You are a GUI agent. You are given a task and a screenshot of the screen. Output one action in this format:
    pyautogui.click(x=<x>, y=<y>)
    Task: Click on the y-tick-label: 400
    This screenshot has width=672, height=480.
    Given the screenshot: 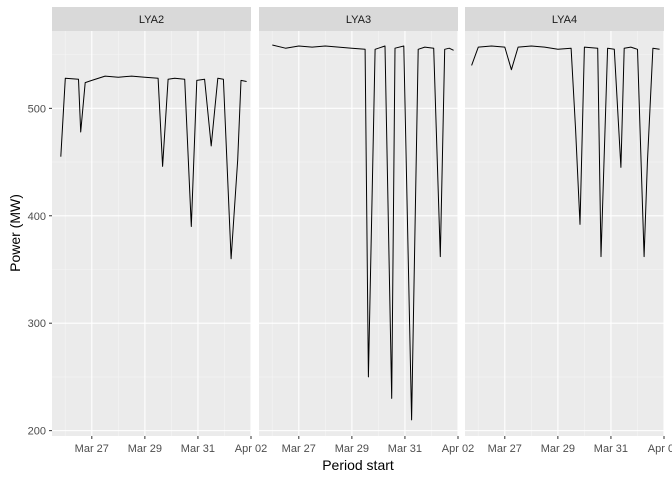 What is the action you would take?
    pyautogui.click(x=37, y=217)
    